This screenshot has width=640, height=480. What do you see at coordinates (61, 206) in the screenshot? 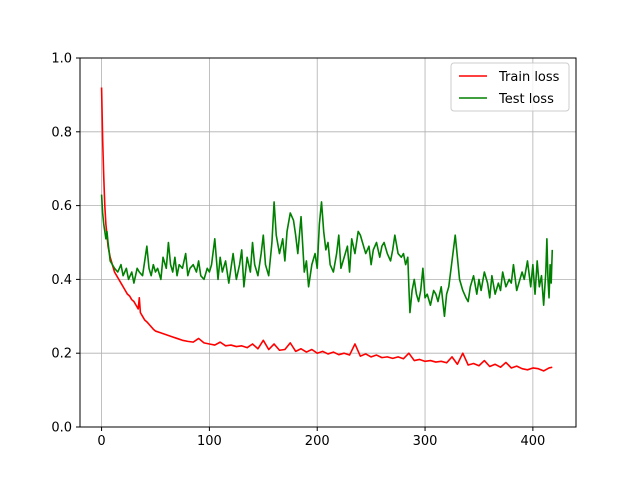
I see `y-tick-label: 0.6` at bounding box center [61, 206].